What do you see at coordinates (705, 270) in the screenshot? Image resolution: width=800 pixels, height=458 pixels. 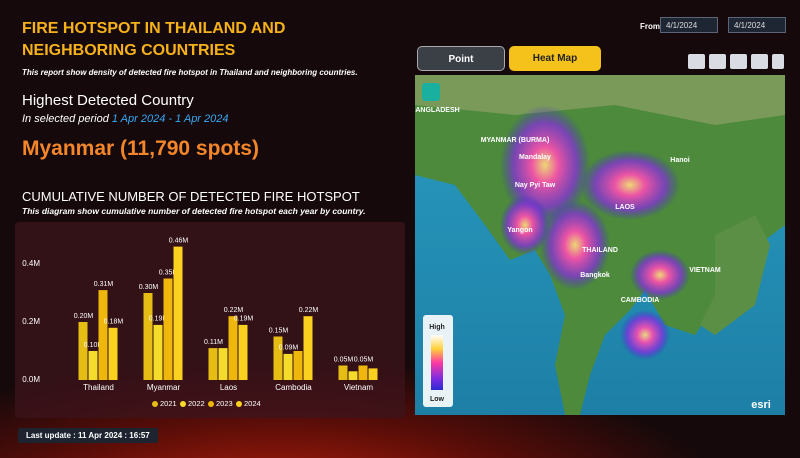 I see `map-label: VIETNAM` at bounding box center [705, 270].